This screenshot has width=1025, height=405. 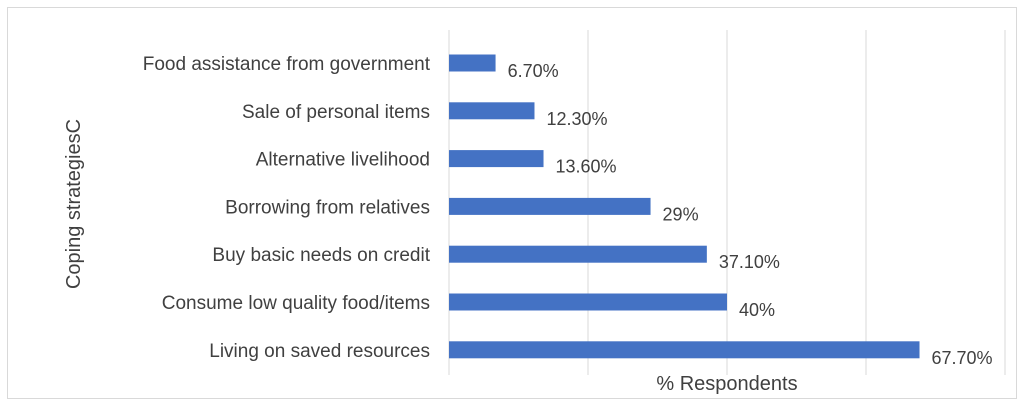 I want to click on x-axis-title: % Respondents, so click(x=726, y=384).